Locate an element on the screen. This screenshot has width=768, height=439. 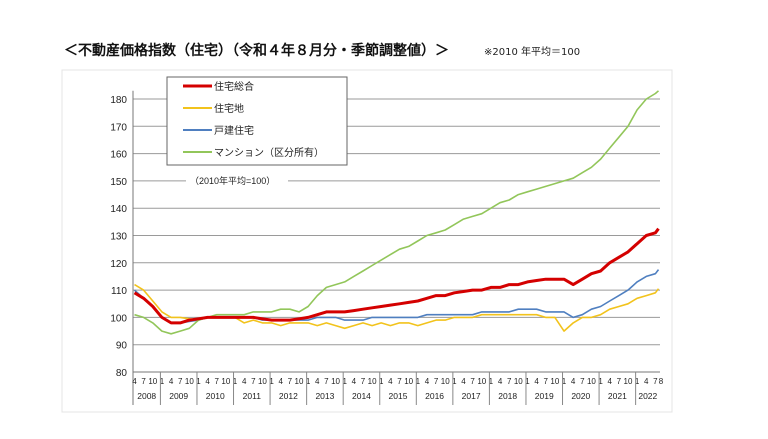
y-tick-label: 90 is located at coordinates (122, 346).